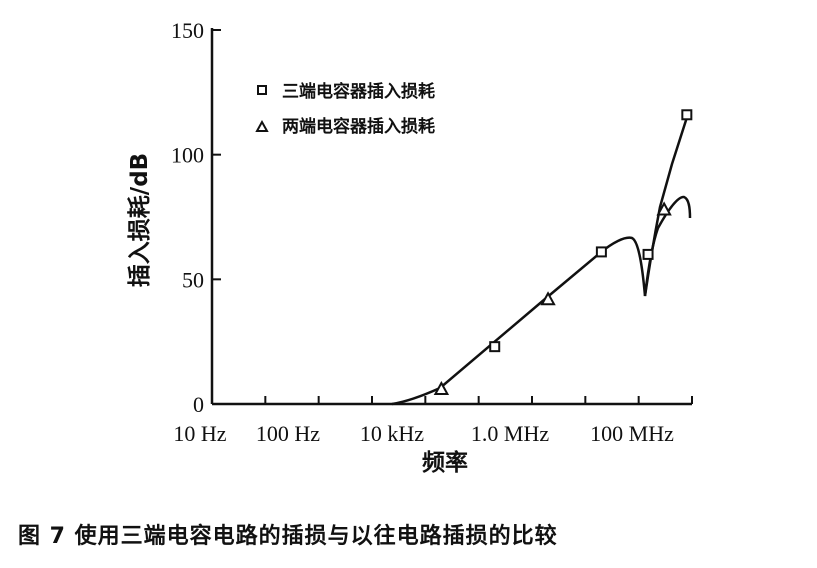 This screenshot has height=568, width=817. I want to click on legend-label-three-terminal: 三端电容器插入损耗, so click(358, 91).